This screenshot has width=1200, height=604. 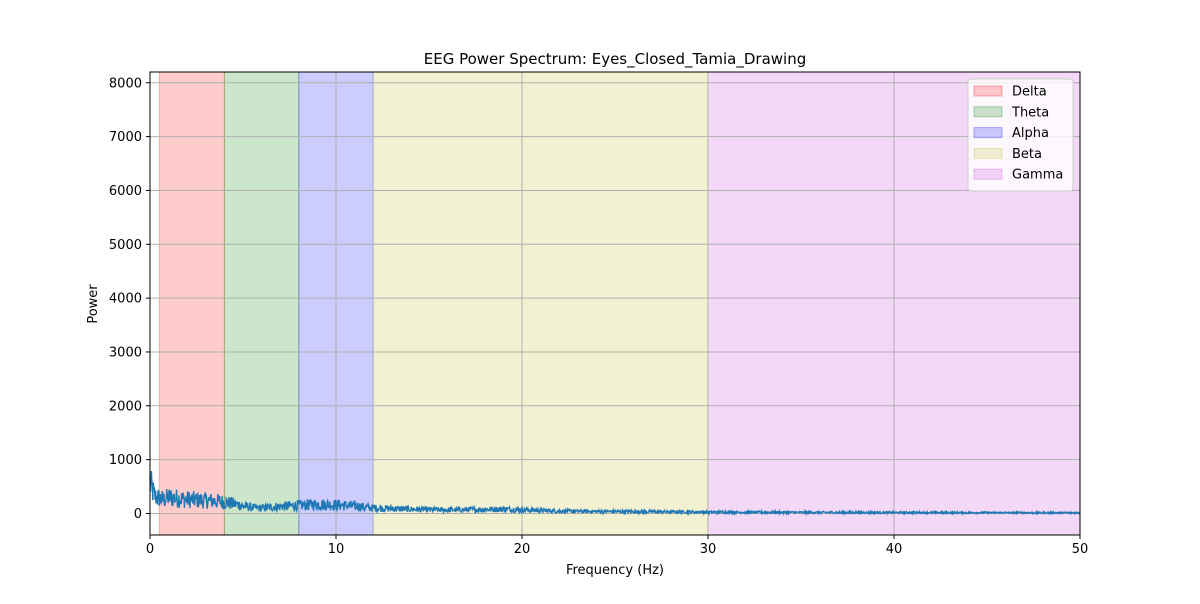 What do you see at coordinates (988, 153) in the screenshot?
I see `legend-swatch-beta` at bounding box center [988, 153].